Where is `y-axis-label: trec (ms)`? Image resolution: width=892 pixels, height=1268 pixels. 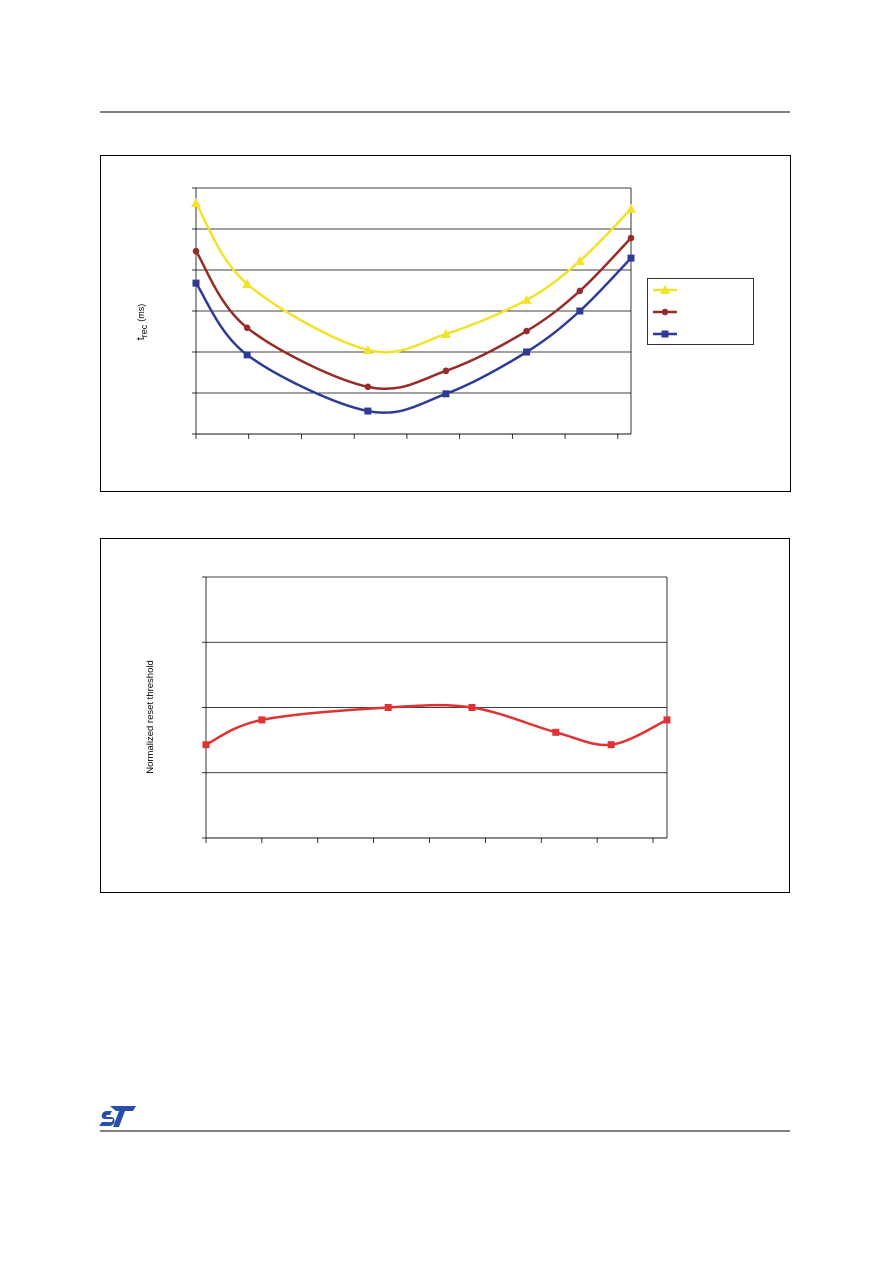 y-axis-label: trec (ms) is located at coordinates (142, 322).